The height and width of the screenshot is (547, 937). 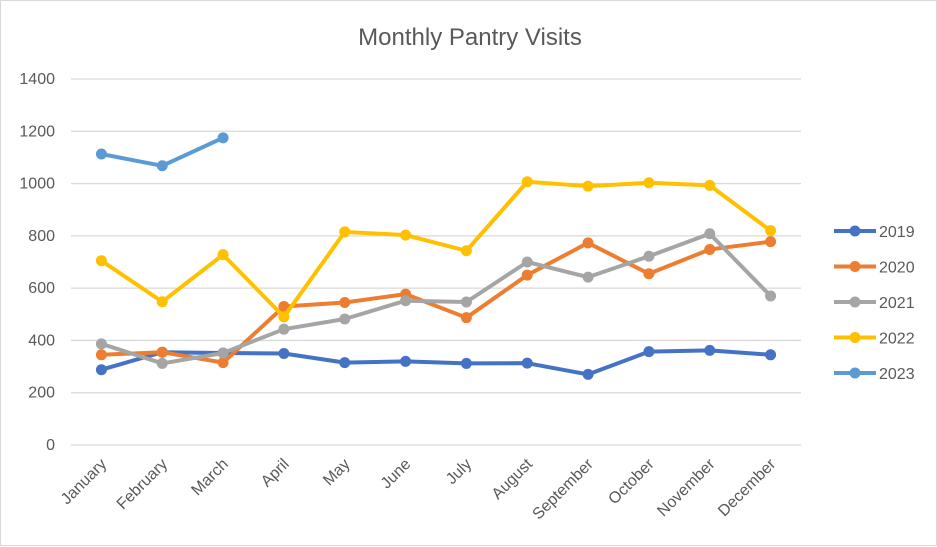 What do you see at coordinates (84, 482) in the screenshot?
I see `x-tick-label: January` at bounding box center [84, 482].